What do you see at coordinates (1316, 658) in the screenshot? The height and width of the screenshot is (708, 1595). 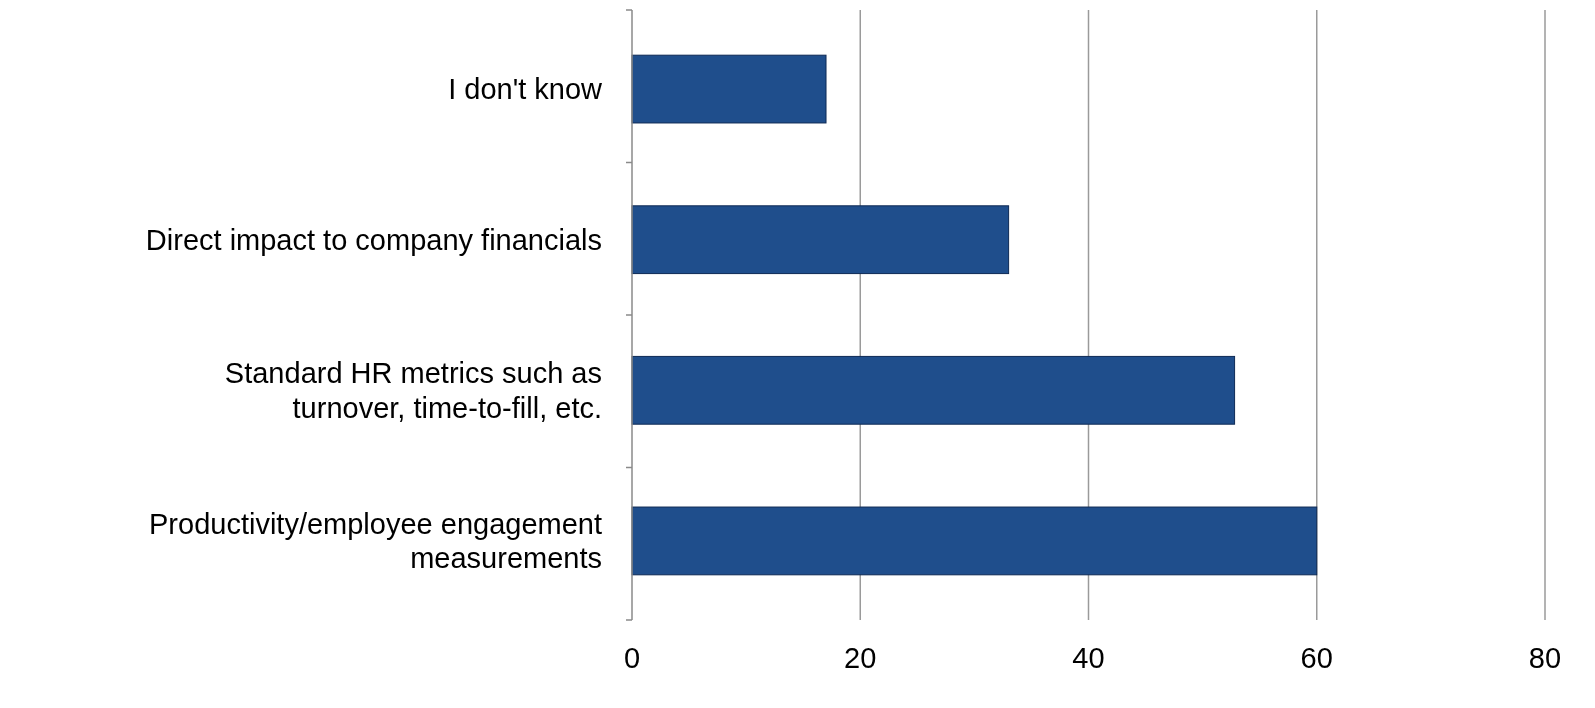 I see `x-tick-label: 60` at bounding box center [1316, 658].